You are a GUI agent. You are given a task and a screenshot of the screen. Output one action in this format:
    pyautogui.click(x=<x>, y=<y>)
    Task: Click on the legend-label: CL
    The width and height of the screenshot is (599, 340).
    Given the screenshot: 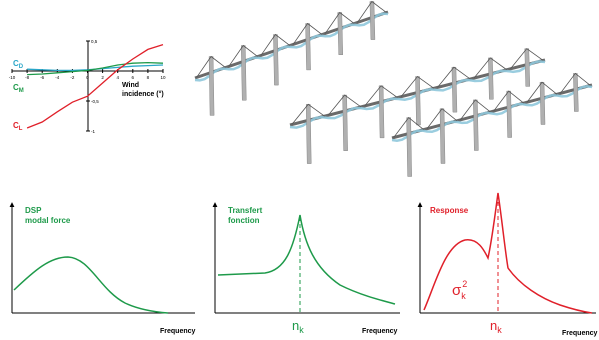 What is the action you would take?
    pyautogui.click(x=18, y=126)
    